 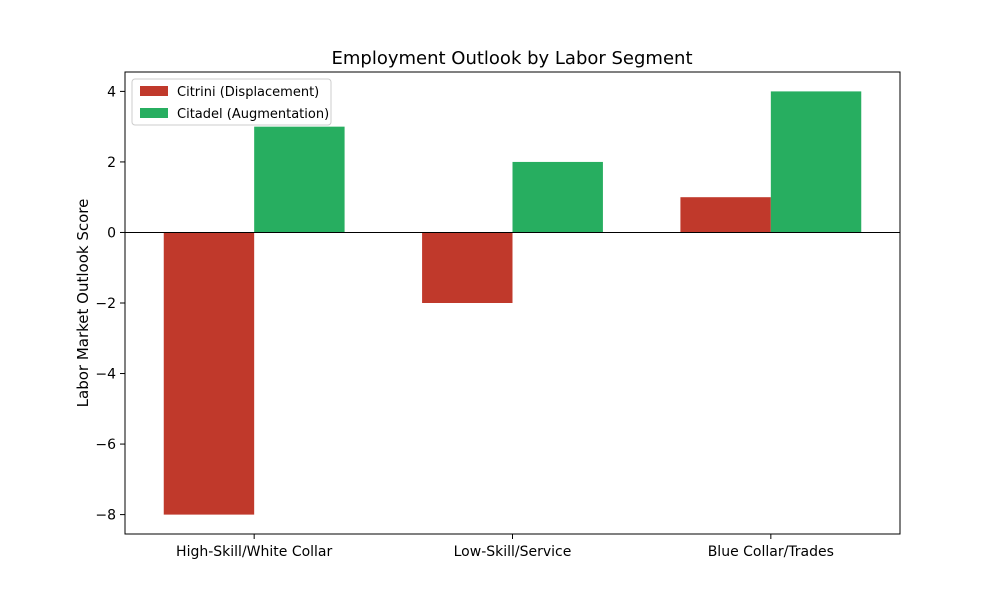 What do you see at coordinates (111, 233) in the screenshot?
I see `y-tick-label-3: 0` at bounding box center [111, 233].